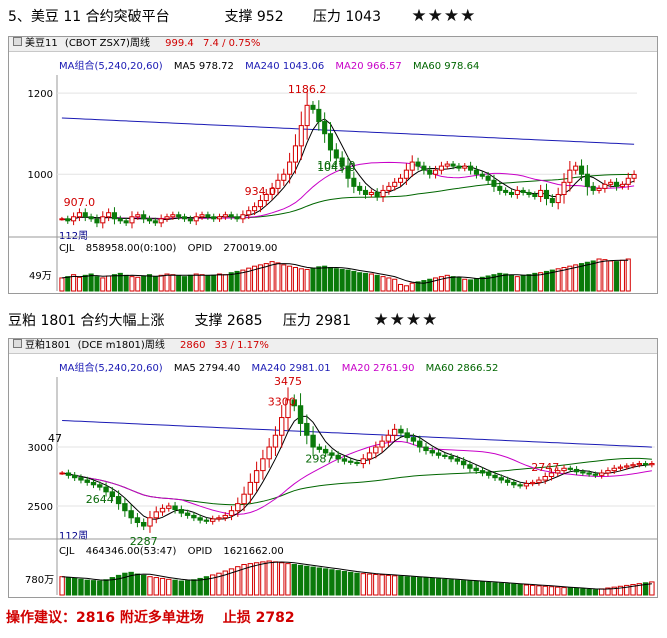  Describe the element at coordinates (74, 536) in the screenshot. I see `chart2-period: 112周` at that location.